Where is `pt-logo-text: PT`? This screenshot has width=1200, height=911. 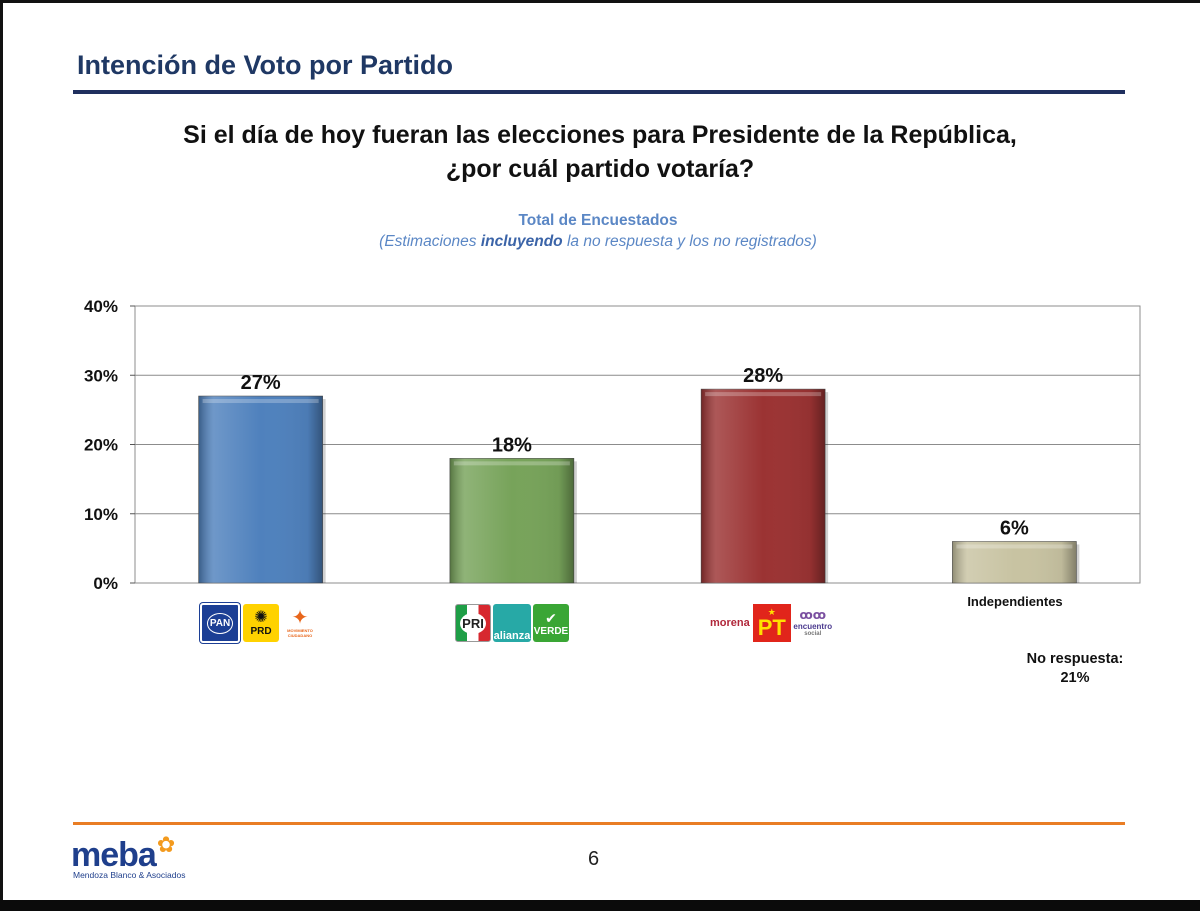
pt-logo-text: PT is located at coordinates (771, 627).